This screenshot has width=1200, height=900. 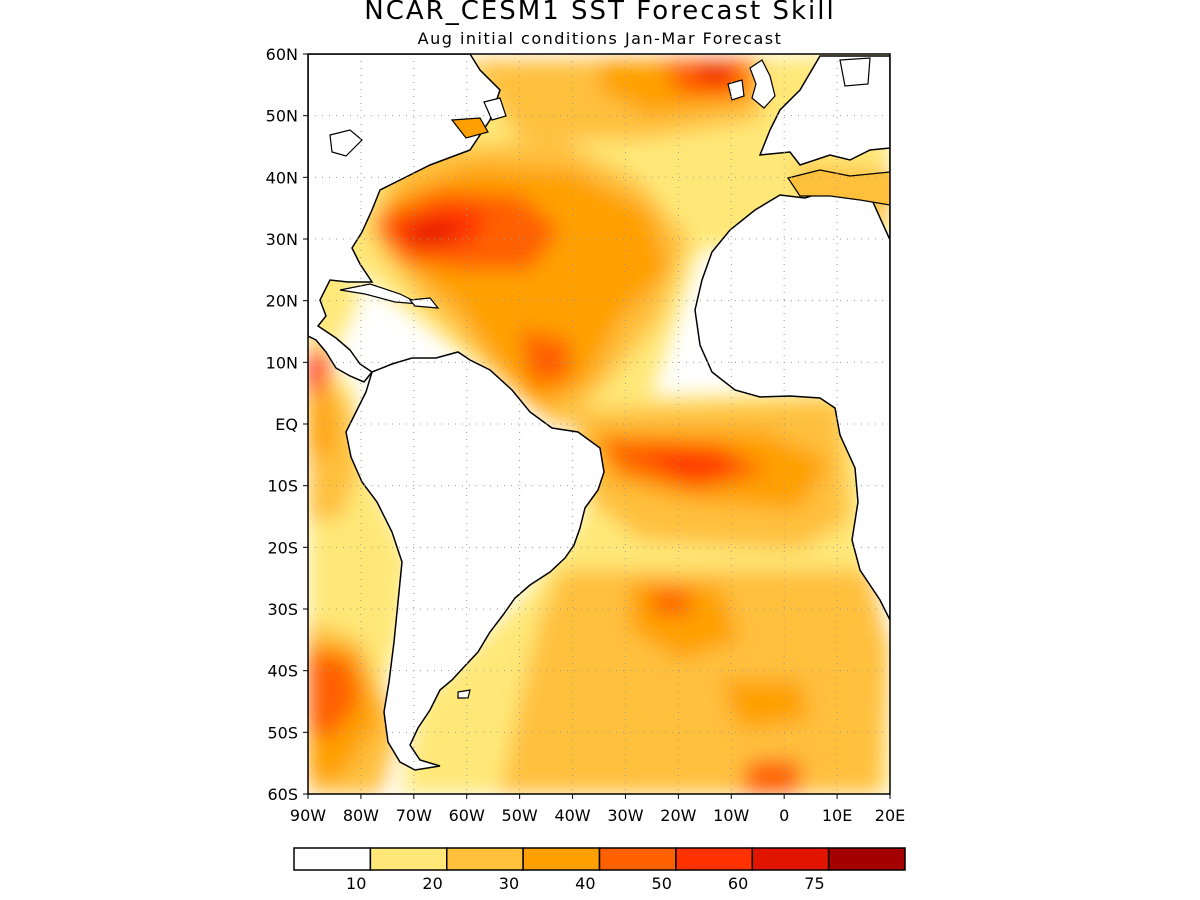 What do you see at coordinates (585, 883) in the screenshot?
I see `colorbar-label: 40` at bounding box center [585, 883].